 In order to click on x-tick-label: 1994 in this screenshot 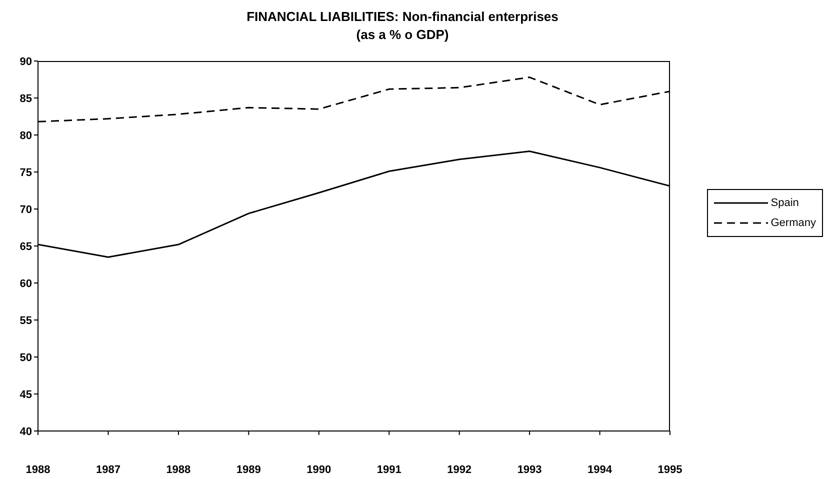, I will do `click(600, 470)`.